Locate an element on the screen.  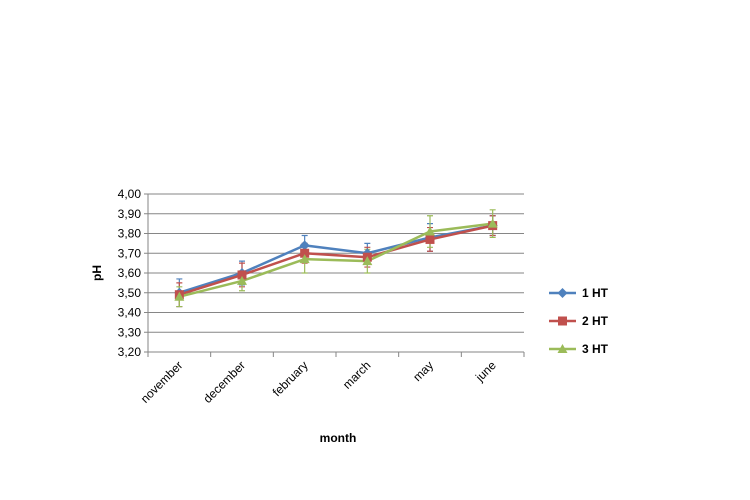
legend-label: 1 HT is located at coordinates (595, 293).